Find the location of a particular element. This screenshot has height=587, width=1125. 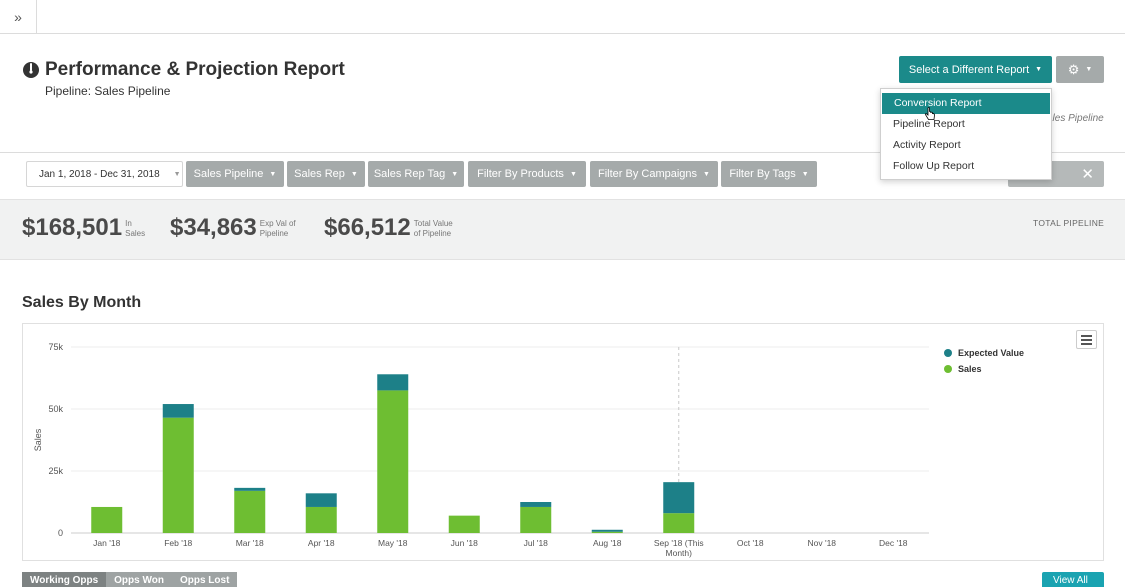

x-tick-label: Jan '18 is located at coordinates (106, 543).